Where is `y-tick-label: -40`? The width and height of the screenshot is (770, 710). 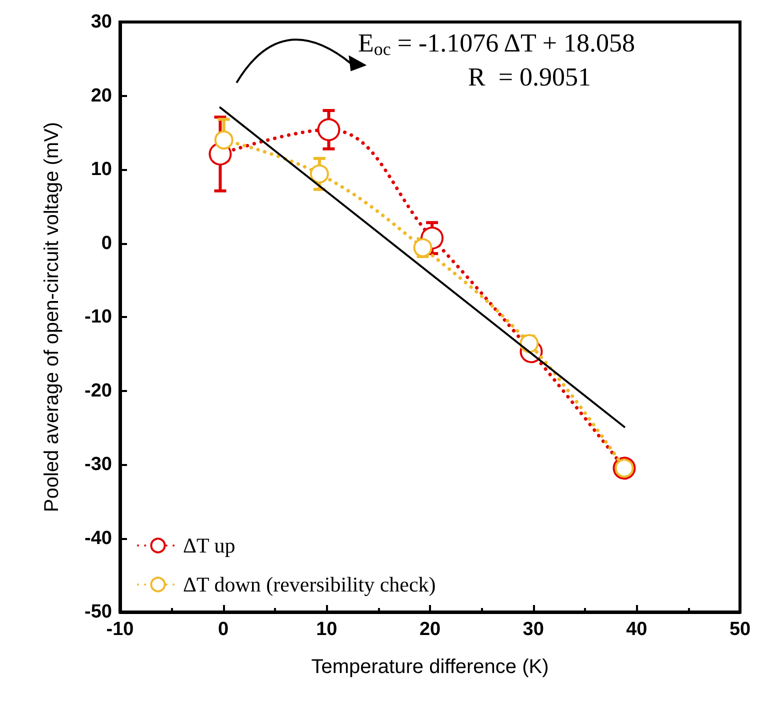 y-tick-label: -40 is located at coordinates (98, 538).